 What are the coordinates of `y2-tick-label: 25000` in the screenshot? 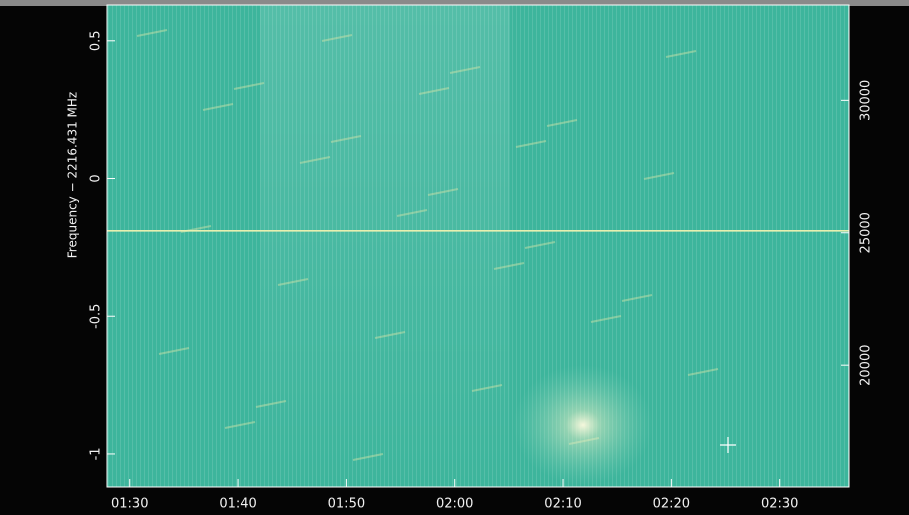 It's located at (866, 232).